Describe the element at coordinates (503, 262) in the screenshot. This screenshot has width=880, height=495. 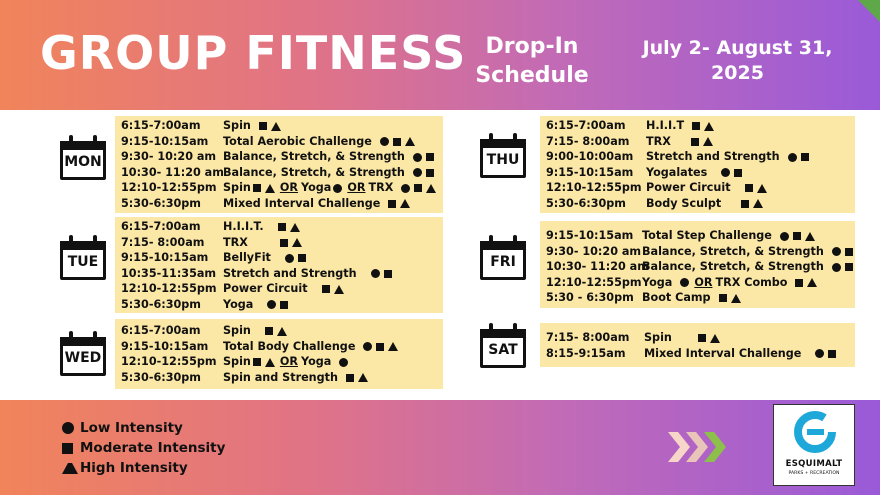
I see `day-label-fri: FRI` at that location.